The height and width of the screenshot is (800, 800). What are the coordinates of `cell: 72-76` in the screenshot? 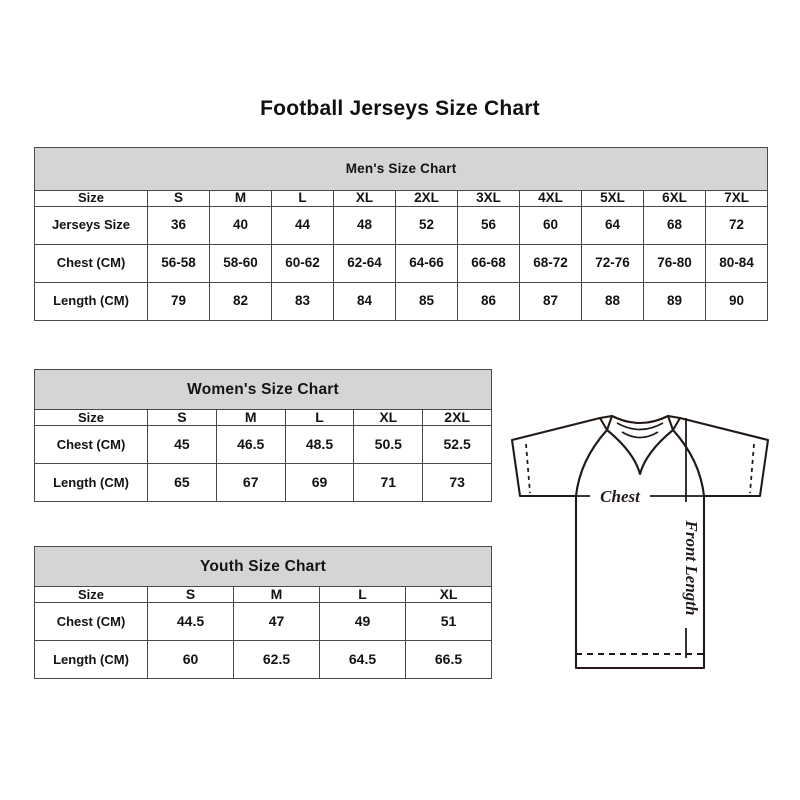 It's located at (612, 263).